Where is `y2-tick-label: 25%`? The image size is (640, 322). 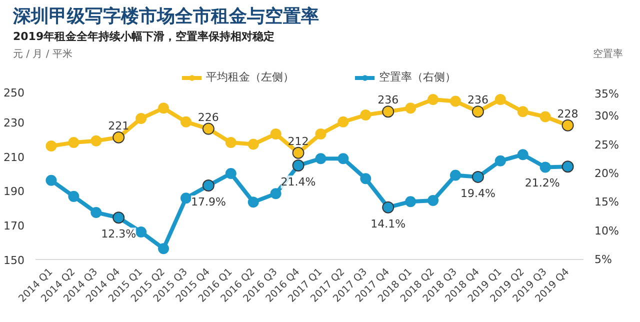 y2-tick-label: 25% is located at coordinates (606, 145).